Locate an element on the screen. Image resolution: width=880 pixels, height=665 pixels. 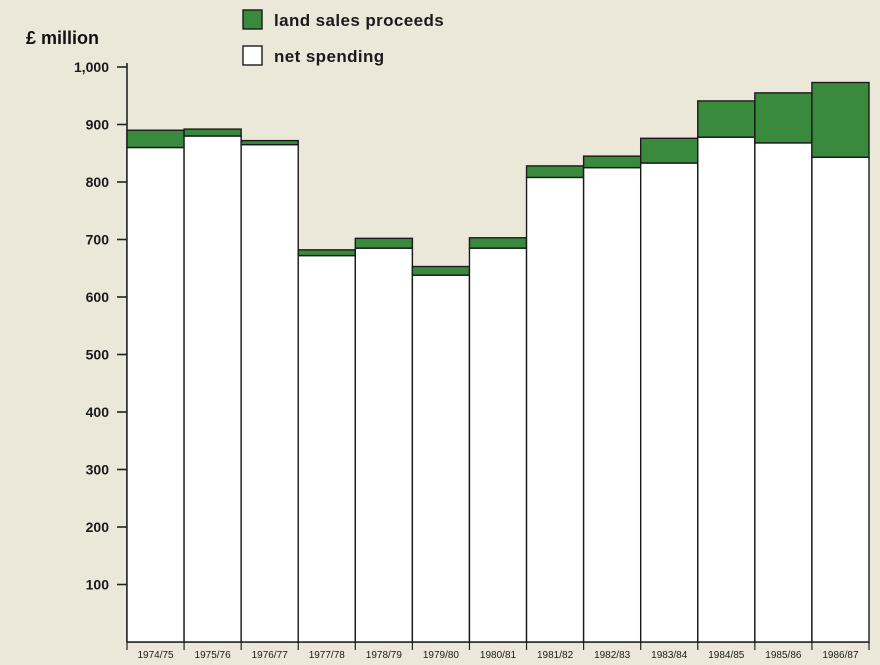
x-tick-label: 1978/79 is located at coordinates (384, 655).